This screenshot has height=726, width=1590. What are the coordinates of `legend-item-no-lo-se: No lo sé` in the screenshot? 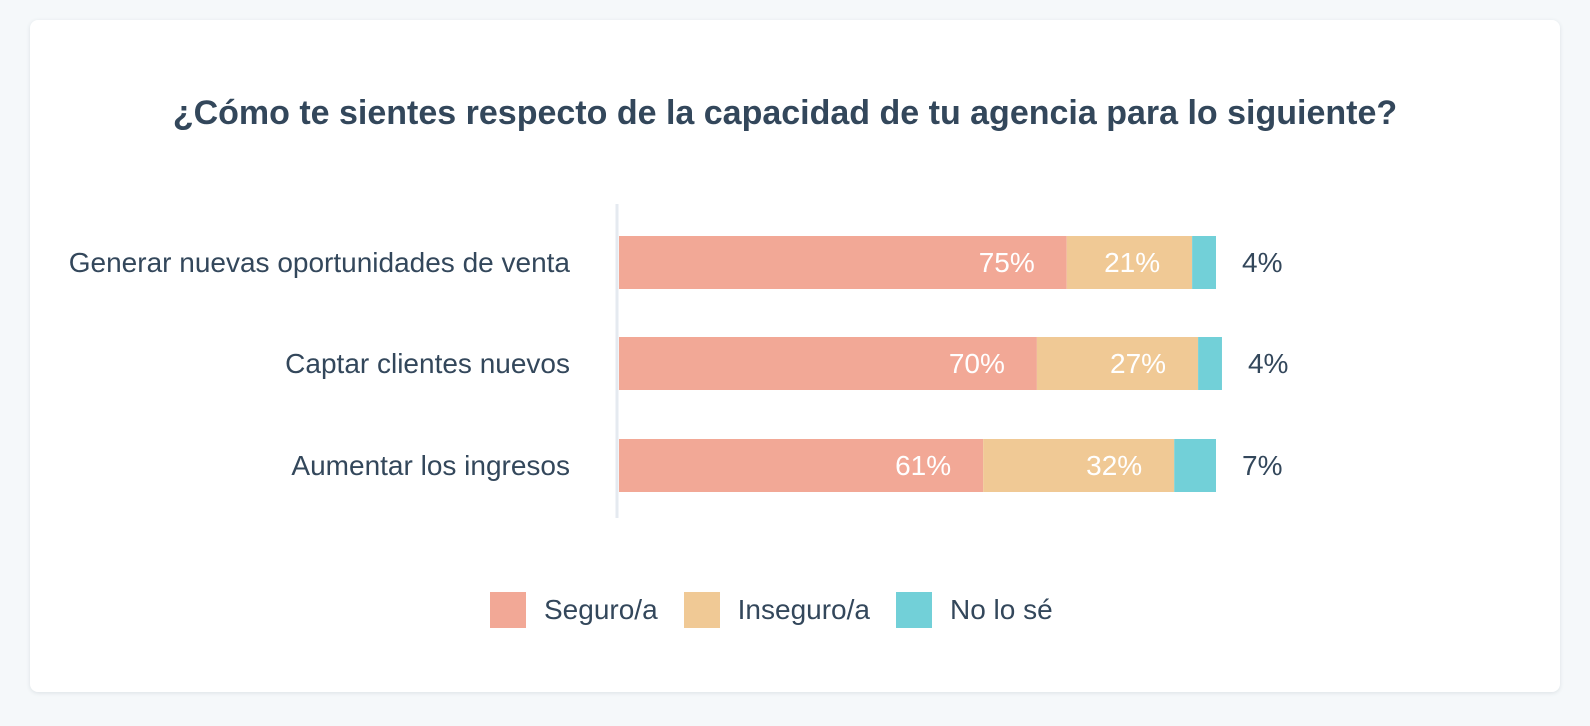 It's located at (974, 610).